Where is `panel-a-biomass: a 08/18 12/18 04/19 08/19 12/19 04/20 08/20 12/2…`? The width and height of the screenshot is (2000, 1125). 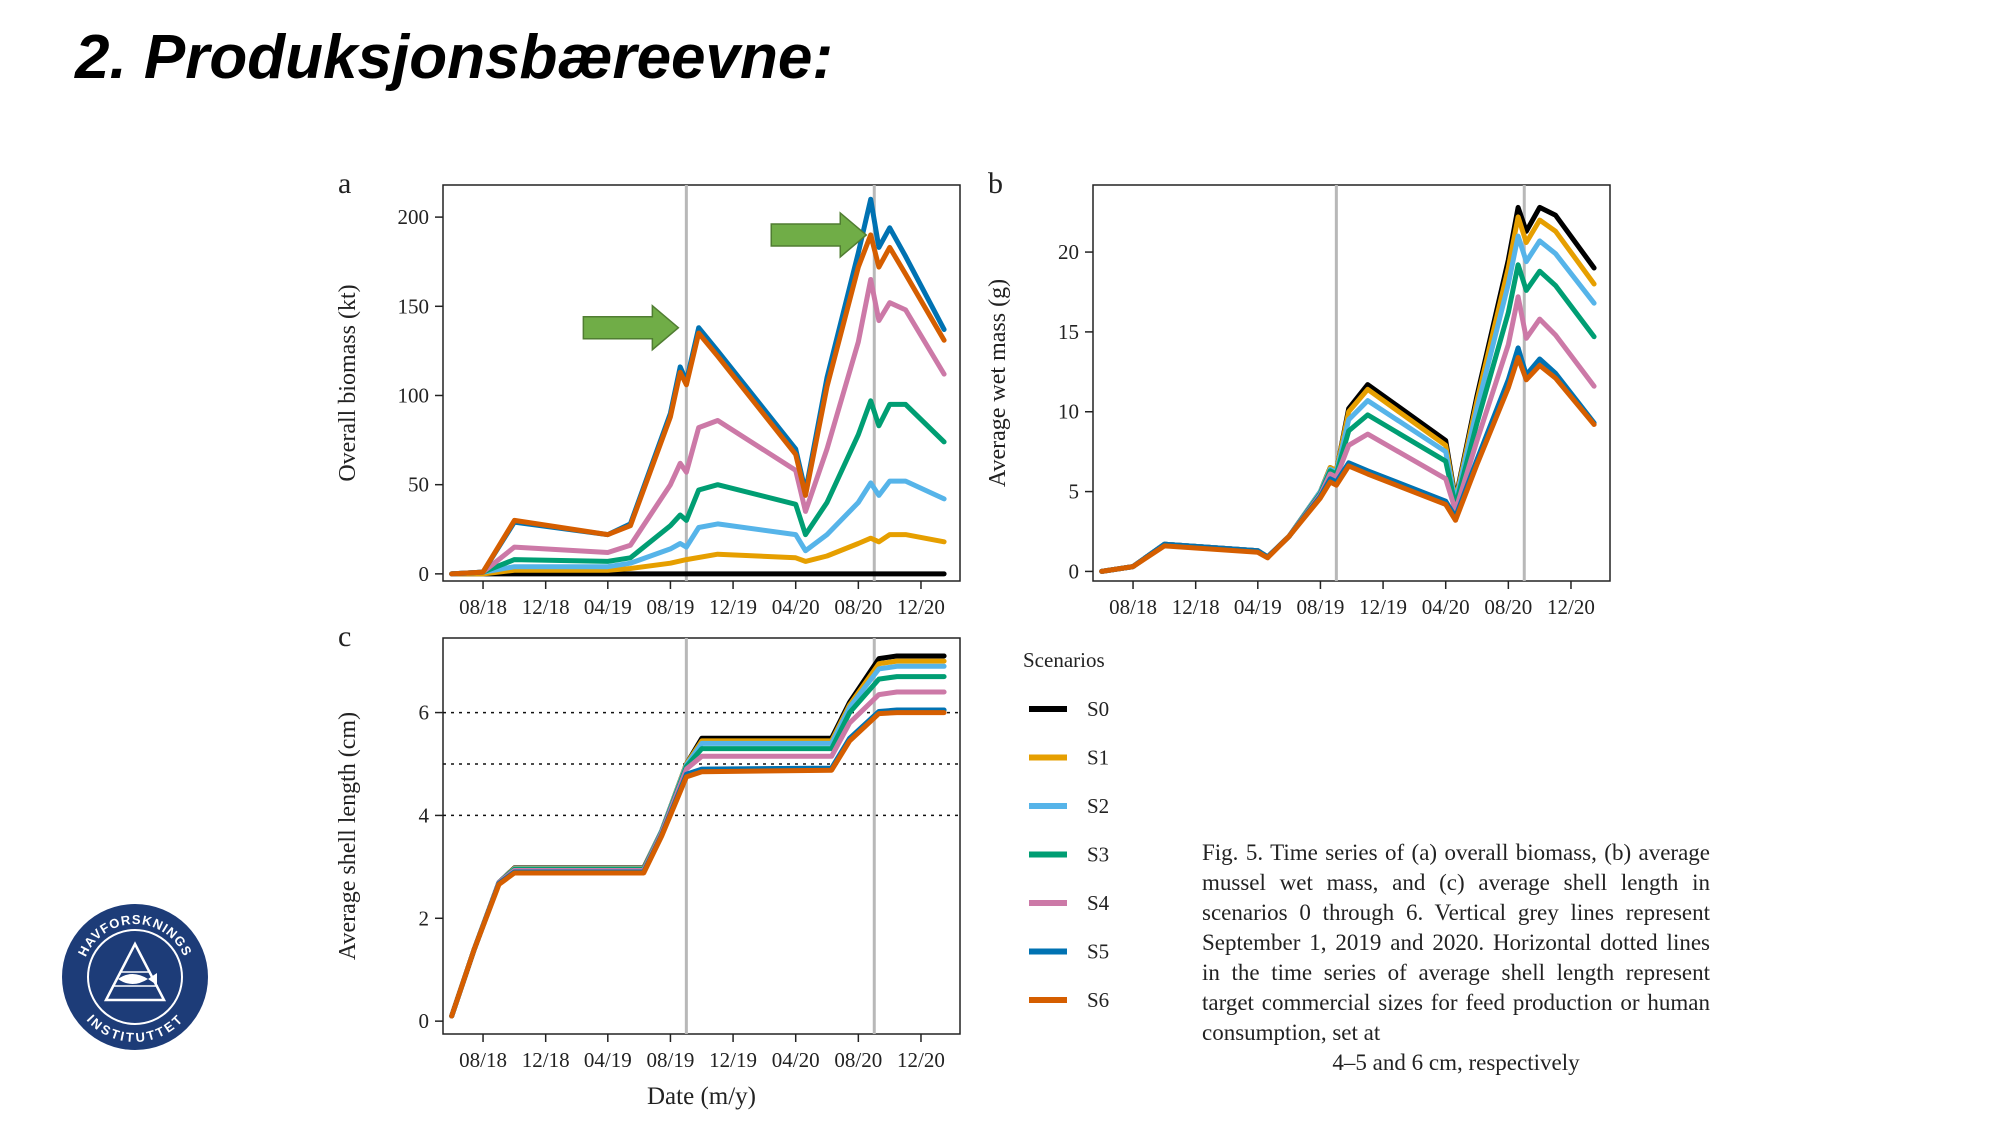
panel-a-biomass: a 08/18 12/18 04/19 08/19 12/19 04/20 08/20 12/2… is located at coordinates (648, 393).